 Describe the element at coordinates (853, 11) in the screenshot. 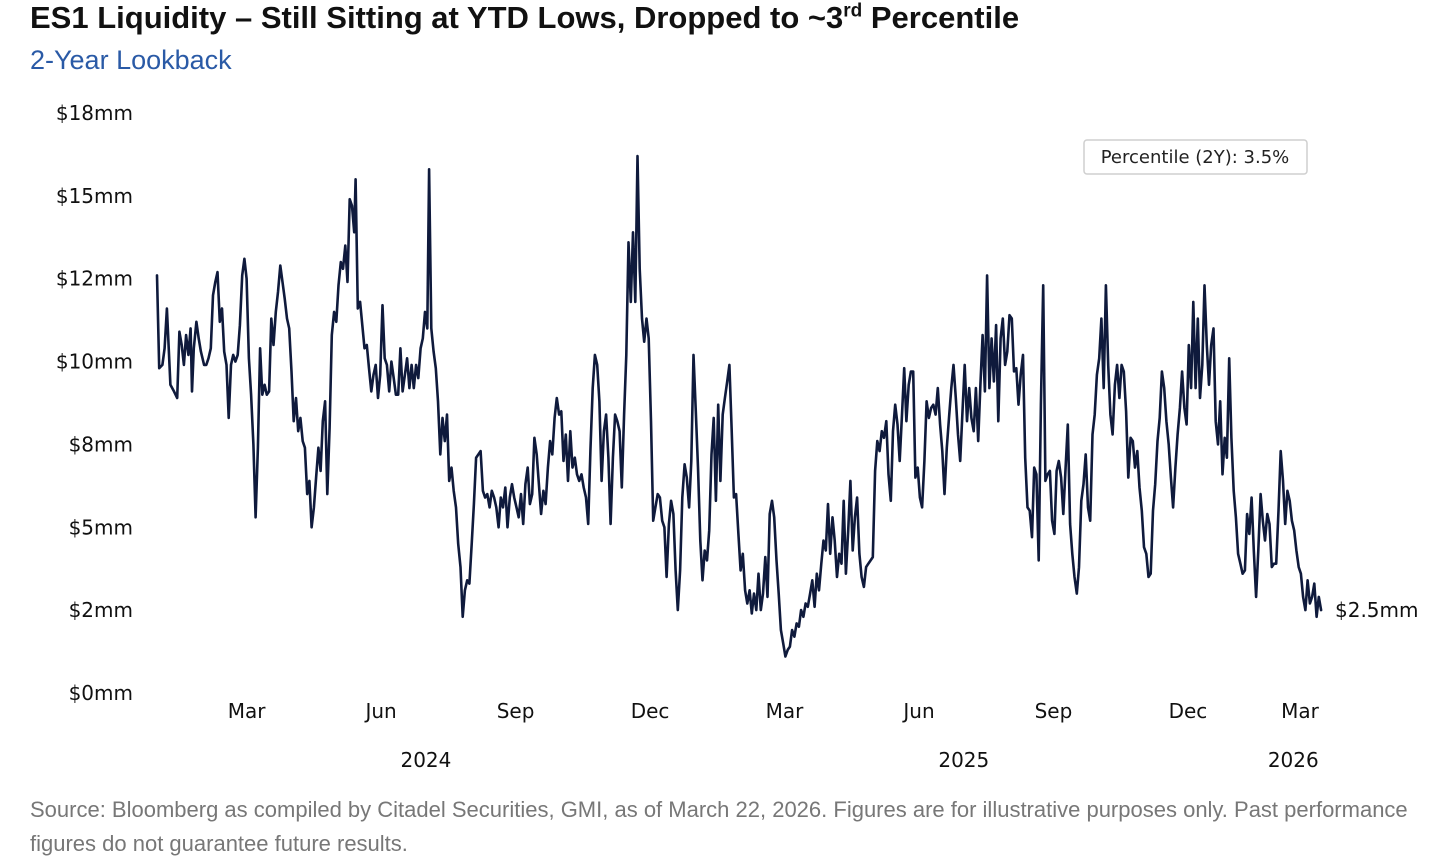

I see `title-superscript: rd` at that location.